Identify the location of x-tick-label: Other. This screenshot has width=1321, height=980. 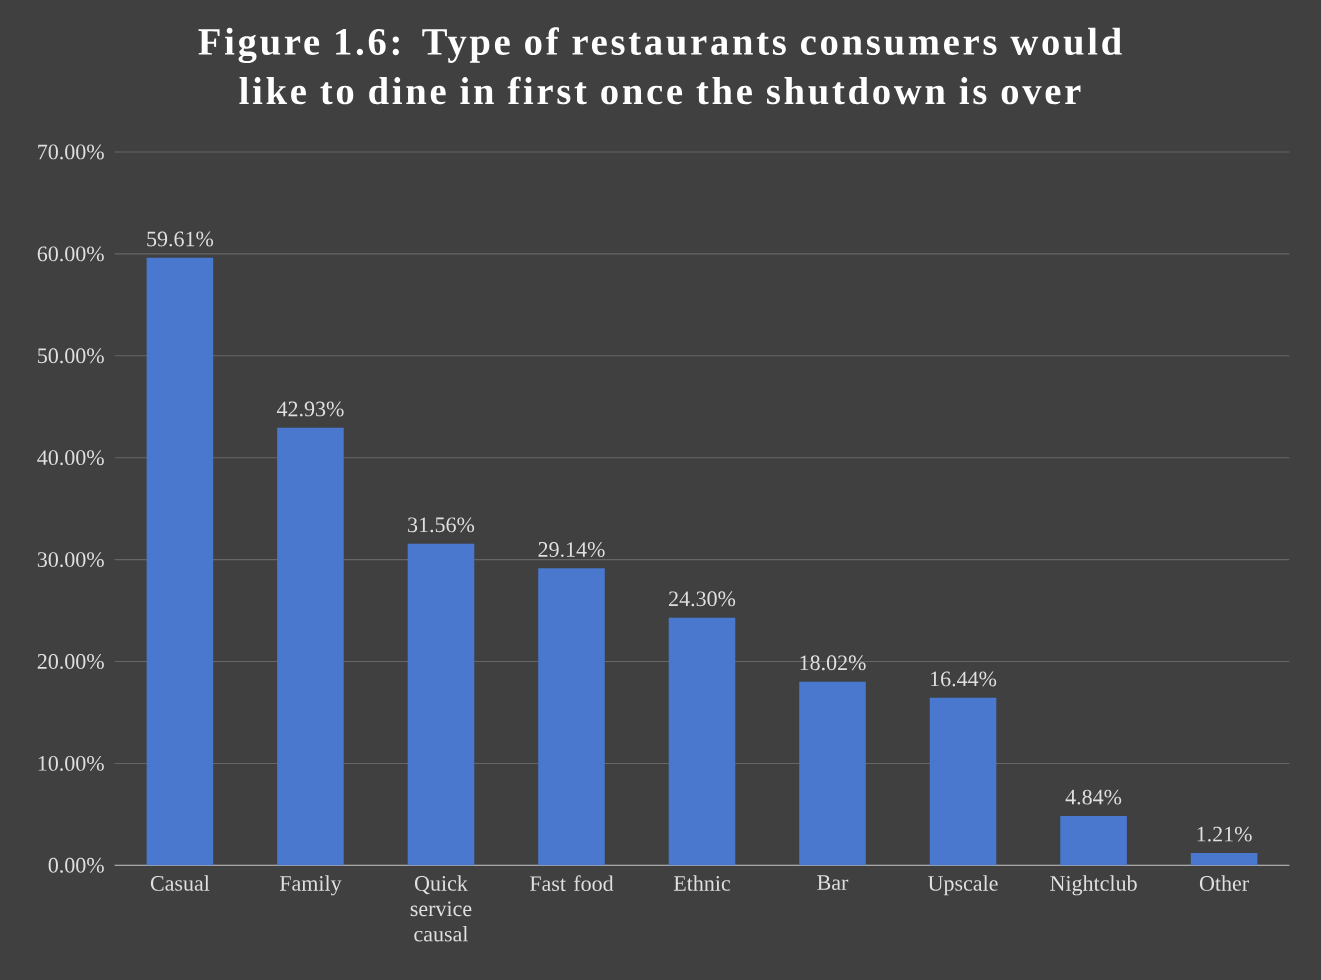
(1224, 883).